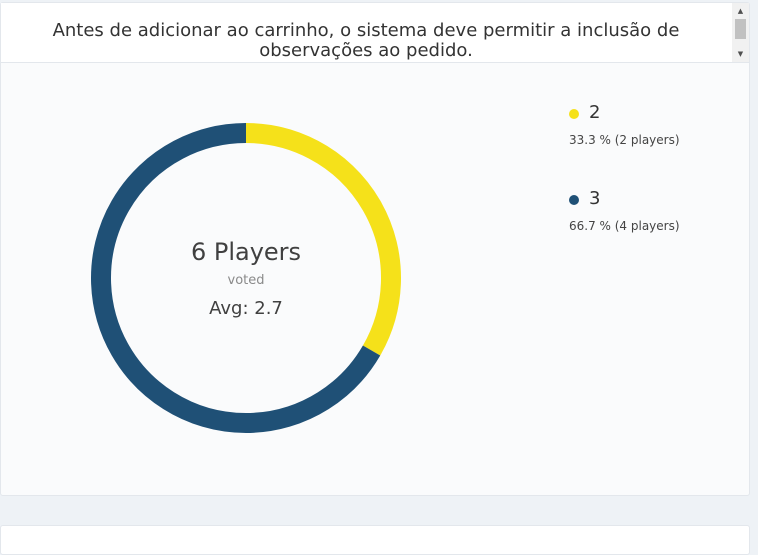 This screenshot has height=555, width=758. Describe the element at coordinates (624, 226) in the screenshot. I see `legend-detail: 66.7 % (4 players)` at that location.